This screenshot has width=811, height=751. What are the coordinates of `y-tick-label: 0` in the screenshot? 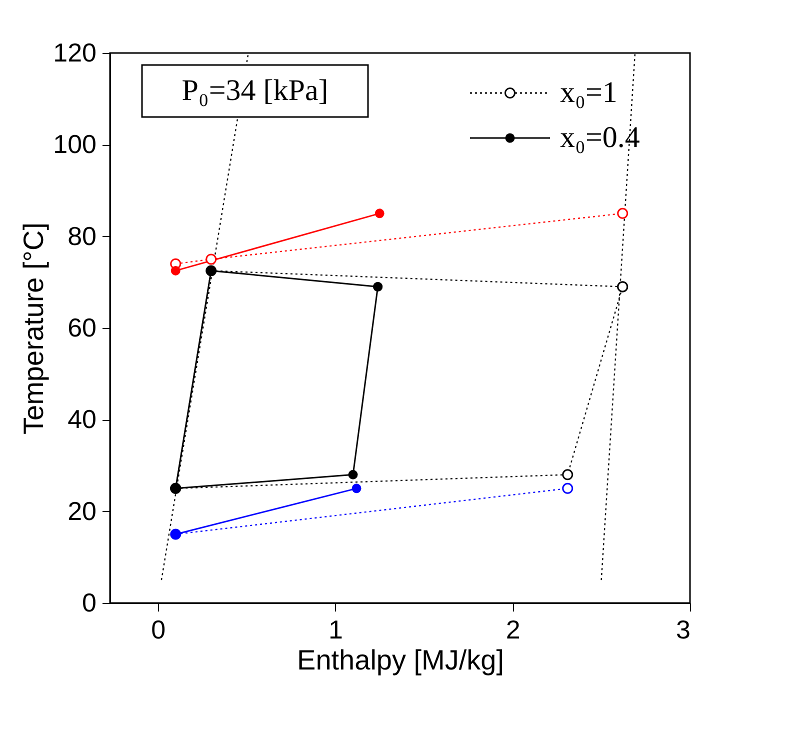 It's located at (89, 603).